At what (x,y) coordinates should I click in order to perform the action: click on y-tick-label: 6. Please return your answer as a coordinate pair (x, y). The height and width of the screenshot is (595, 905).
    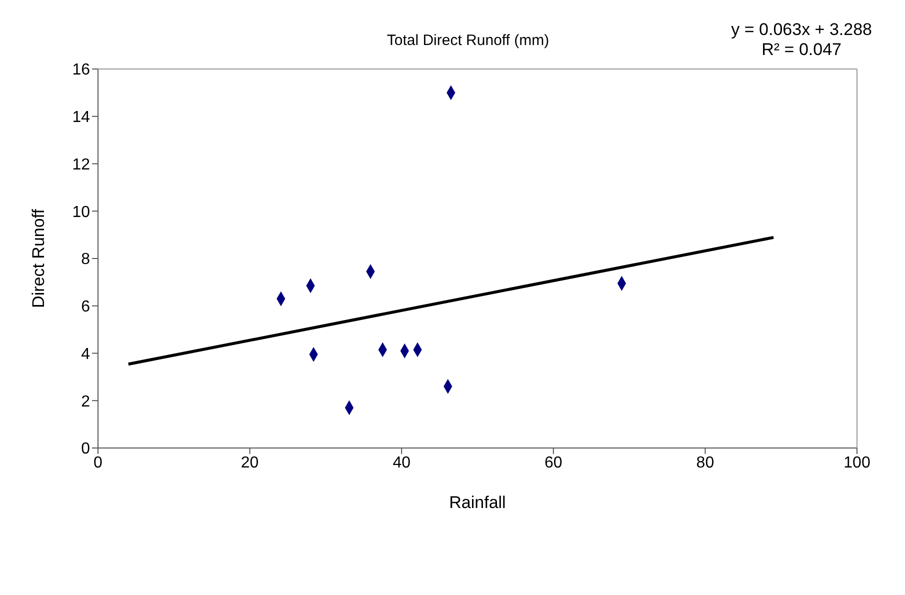
    Looking at the image, I should click on (85, 307).